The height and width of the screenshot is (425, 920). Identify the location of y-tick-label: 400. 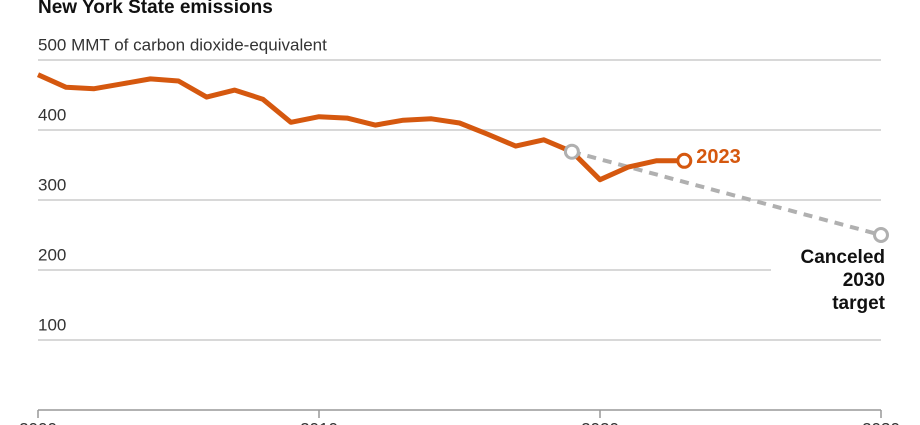
(52, 114).